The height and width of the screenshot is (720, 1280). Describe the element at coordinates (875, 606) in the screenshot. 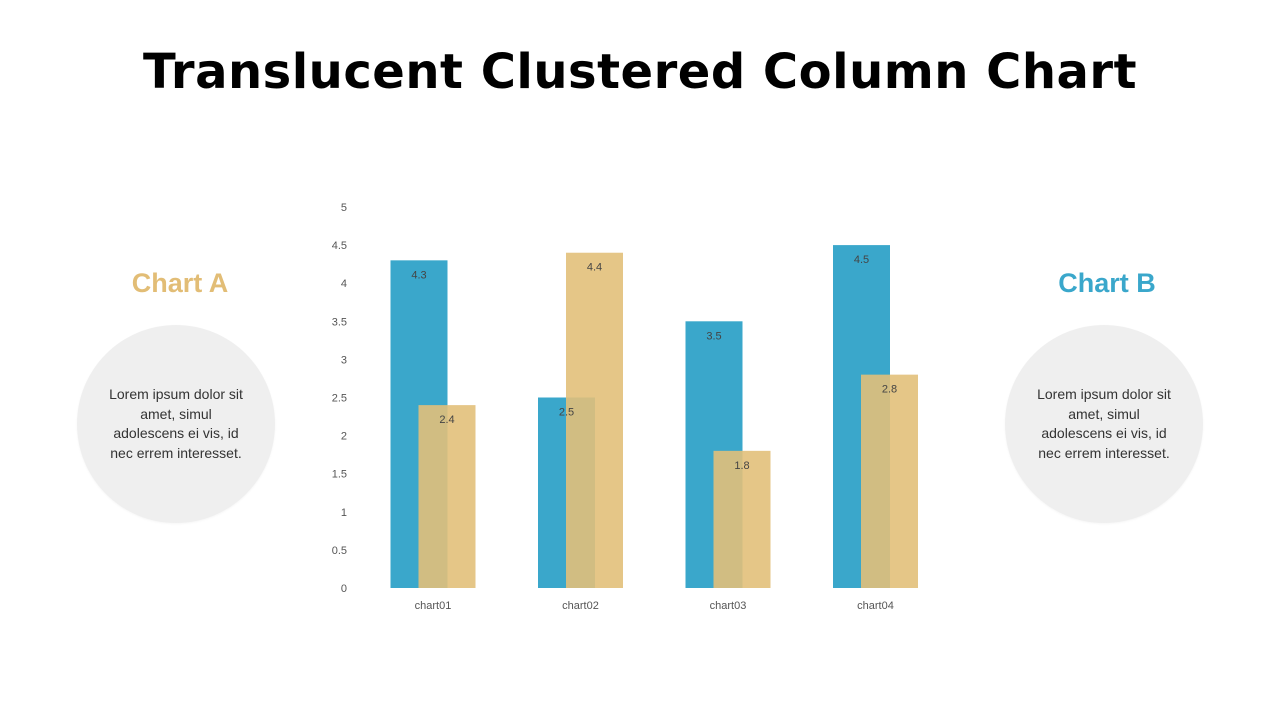

I see `x-tick-label: chart04` at that location.